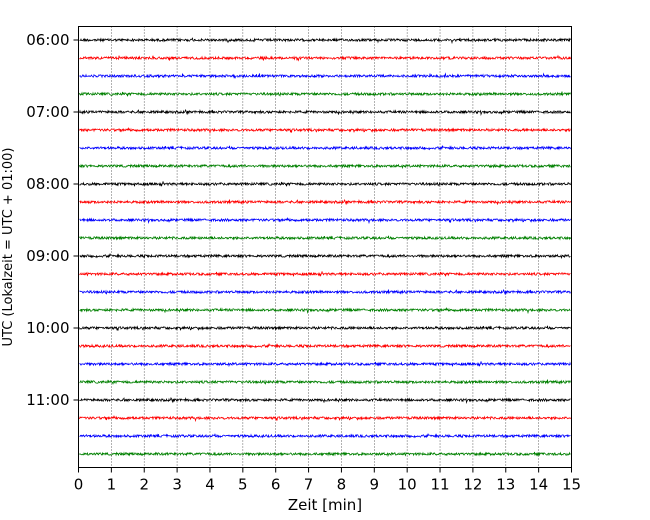 Image resolution: width=650 pixels, height=520 pixels. I want to click on x-tick-label: 14, so click(538, 485).